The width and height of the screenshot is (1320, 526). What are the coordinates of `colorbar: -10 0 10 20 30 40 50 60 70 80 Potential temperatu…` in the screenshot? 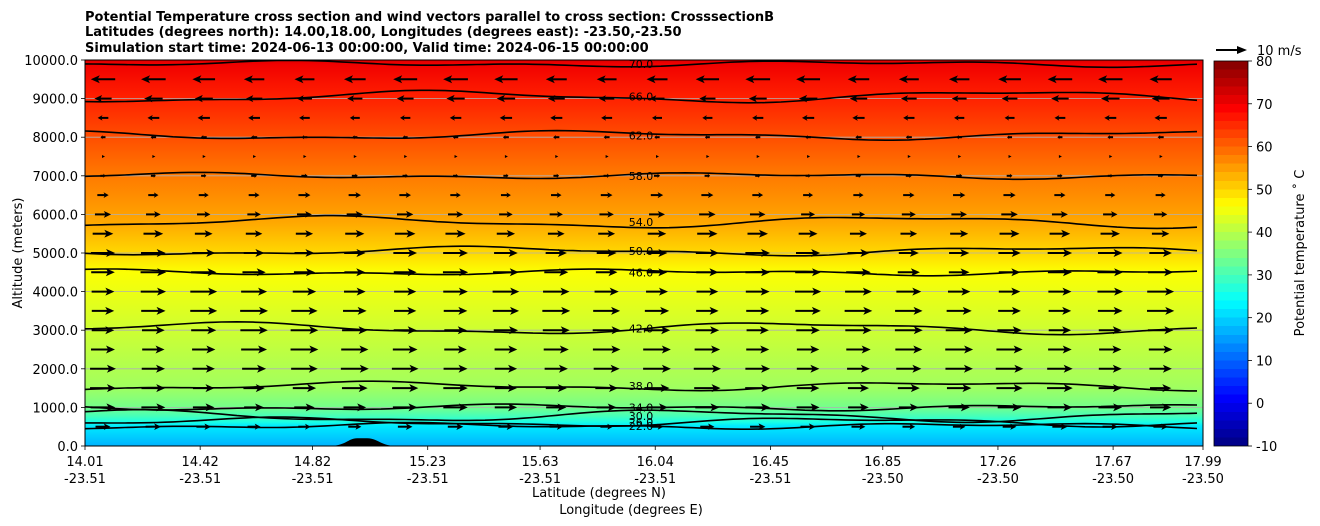 It's located at (1260, 255).